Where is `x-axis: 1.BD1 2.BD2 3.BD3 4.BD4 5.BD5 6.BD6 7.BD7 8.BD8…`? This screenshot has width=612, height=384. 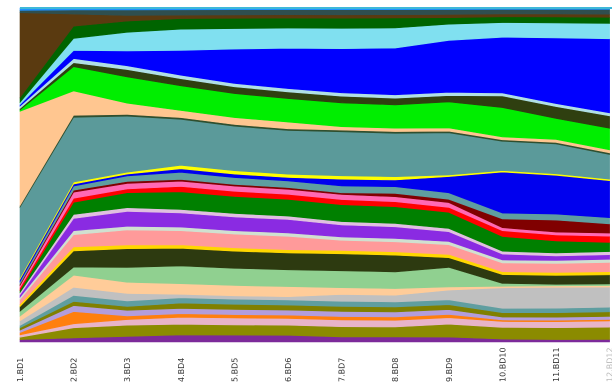
x-axis: 1.BD1 2.BD2 3.BD3 4.BD4 5.BD5 6.BD6 7.BD7 8.BD8… is located at coordinates (314, 364).